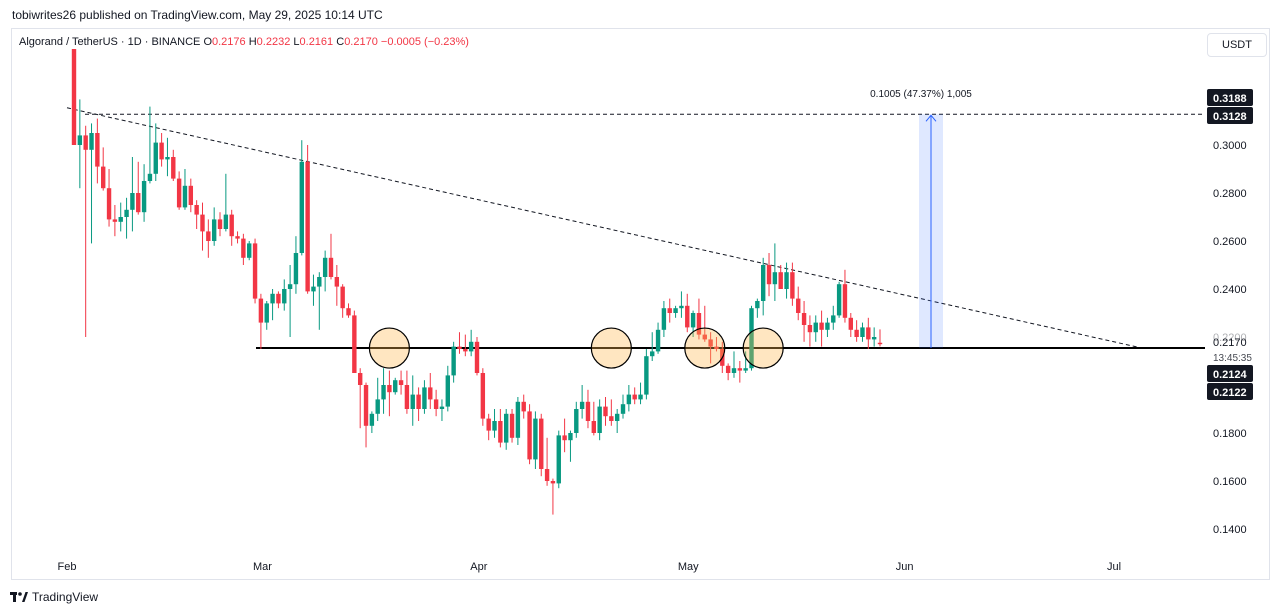 The image size is (1281, 616). What do you see at coordinates (207, 42) in the screenshot?
I see `open-label: O` at bounding box center [207, 42].